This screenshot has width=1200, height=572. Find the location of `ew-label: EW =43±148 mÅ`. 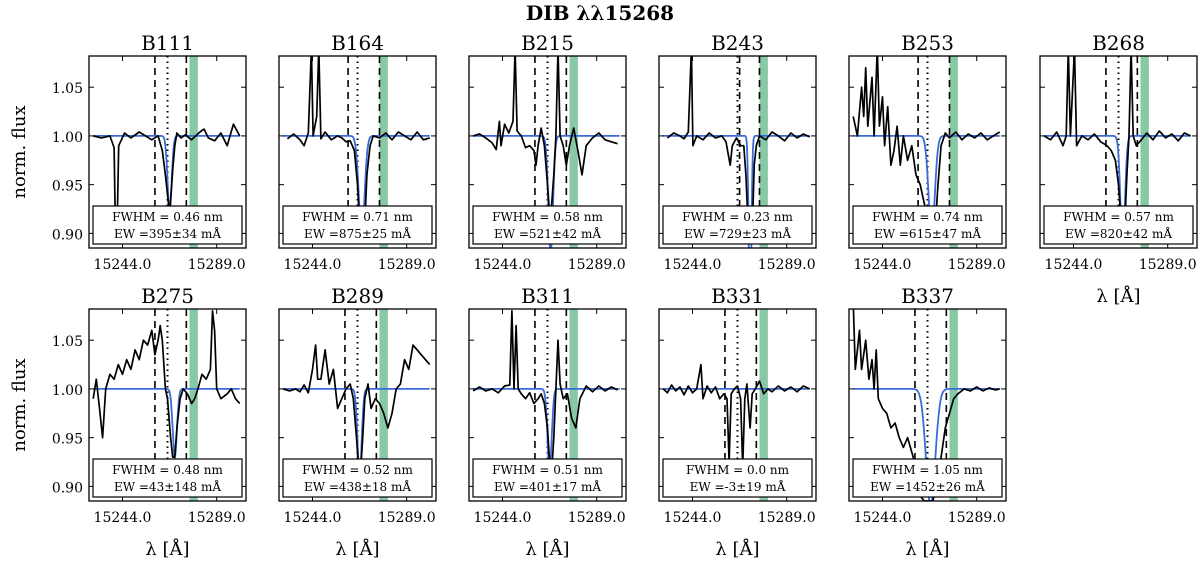

ew-label: EW =43±148 mÅ is located at coordinates (167, 486).